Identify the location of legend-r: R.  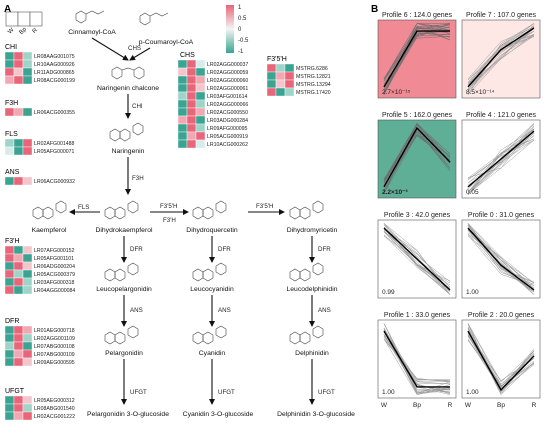
(36, 31).